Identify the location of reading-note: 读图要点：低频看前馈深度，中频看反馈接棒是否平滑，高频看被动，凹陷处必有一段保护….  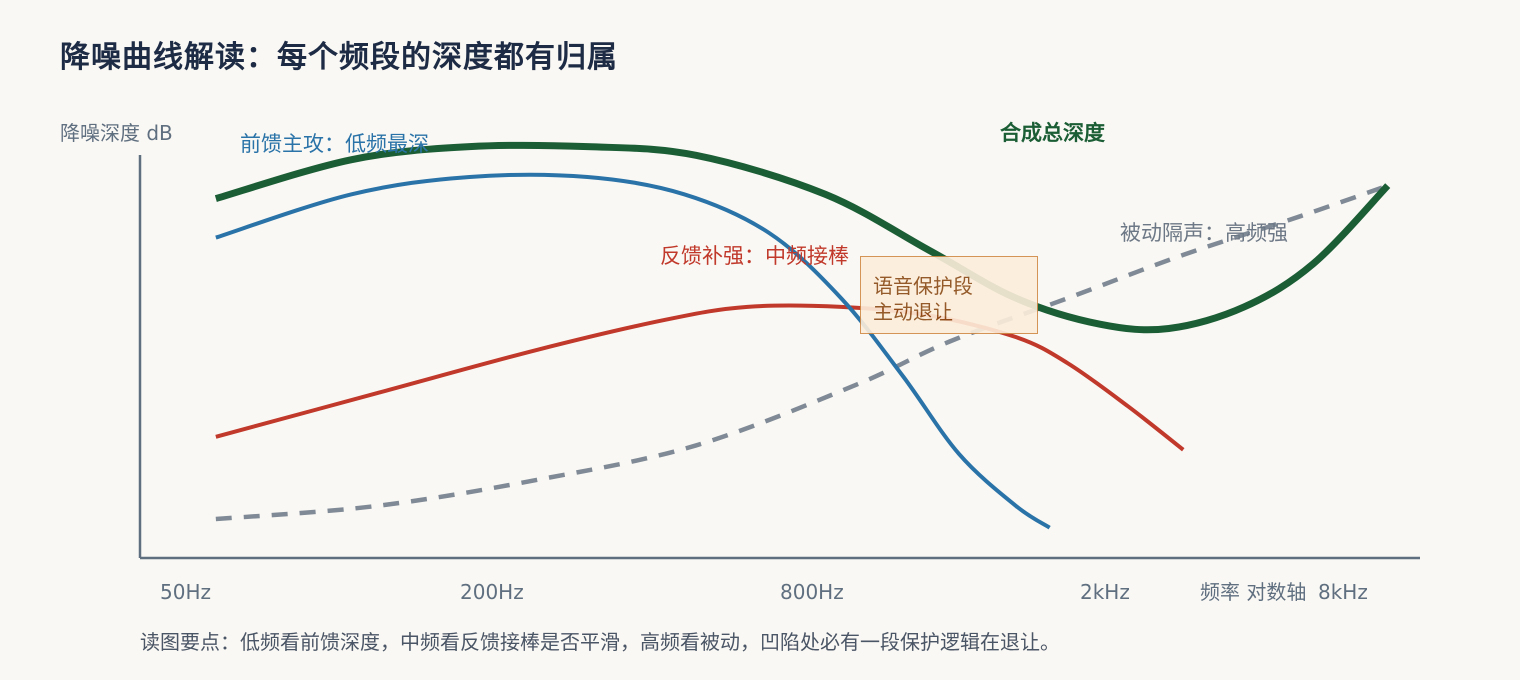
(600, 642).